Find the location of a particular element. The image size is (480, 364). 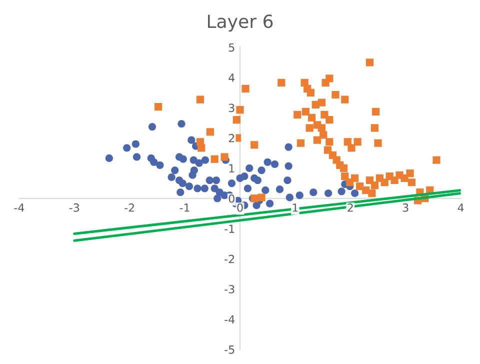

y-tick-label: -5 is located at coordinates (229, 350).